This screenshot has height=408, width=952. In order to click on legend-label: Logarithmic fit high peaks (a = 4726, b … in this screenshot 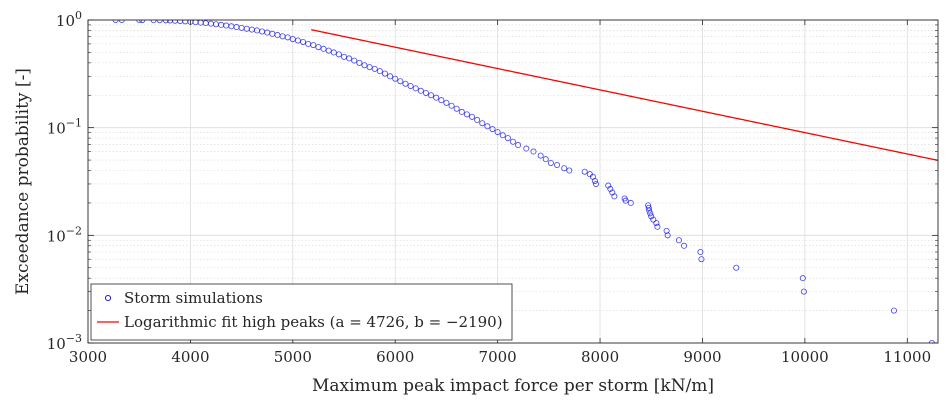, I will do `click(313, 322)`.